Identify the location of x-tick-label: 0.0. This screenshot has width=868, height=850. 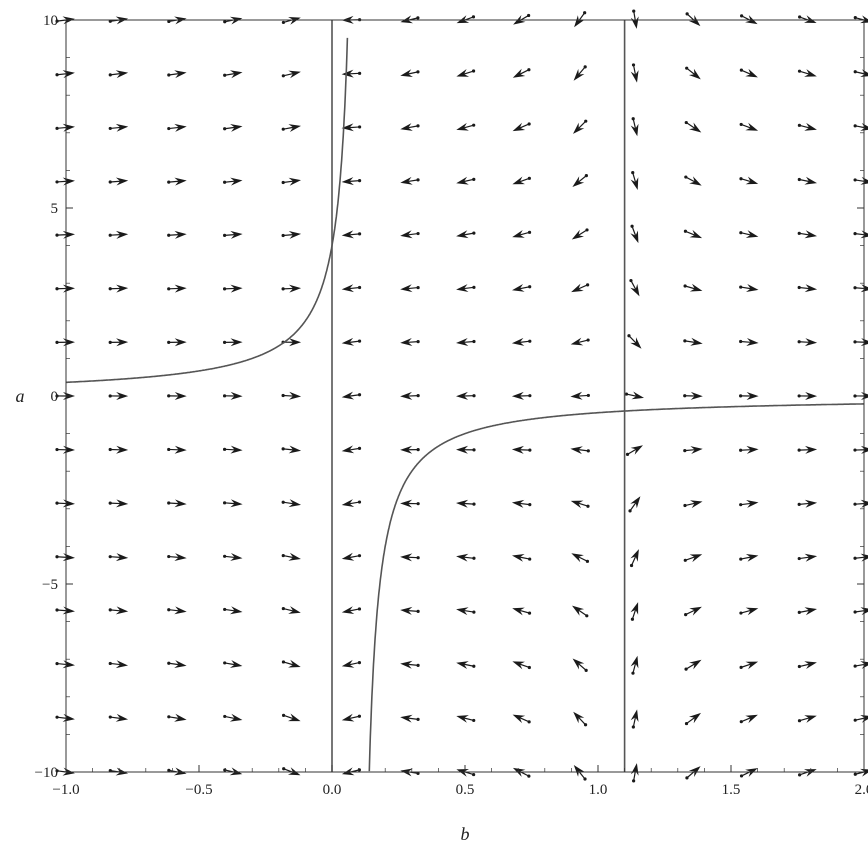
(332, 790).